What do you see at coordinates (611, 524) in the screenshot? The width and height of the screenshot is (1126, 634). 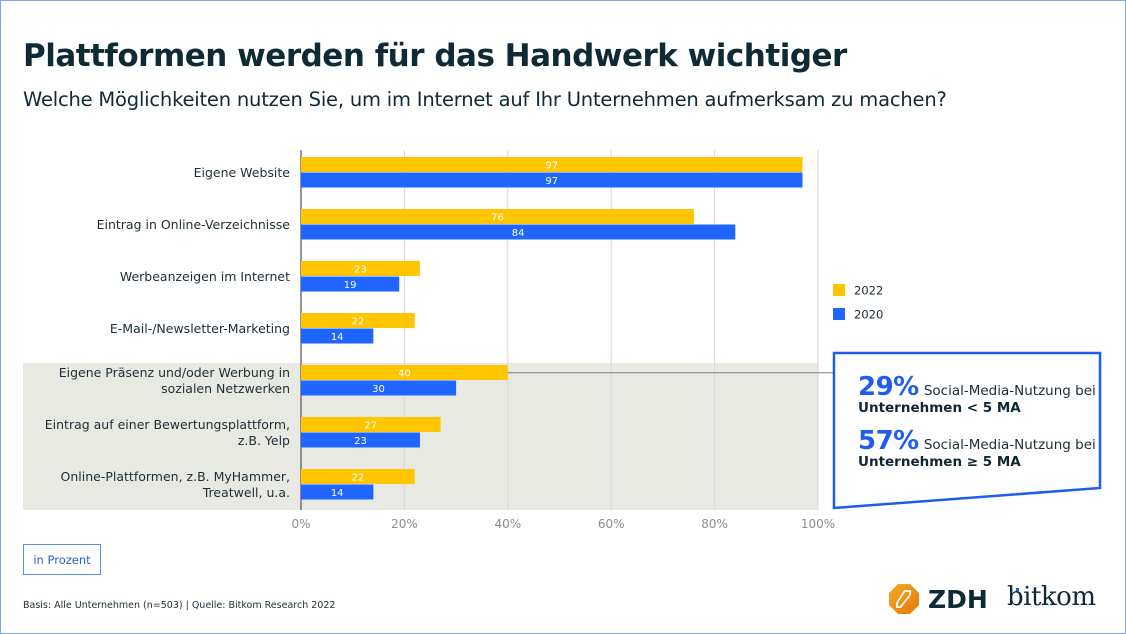 I see `x-tick-label: 60%` at bounding box center [611, 524].